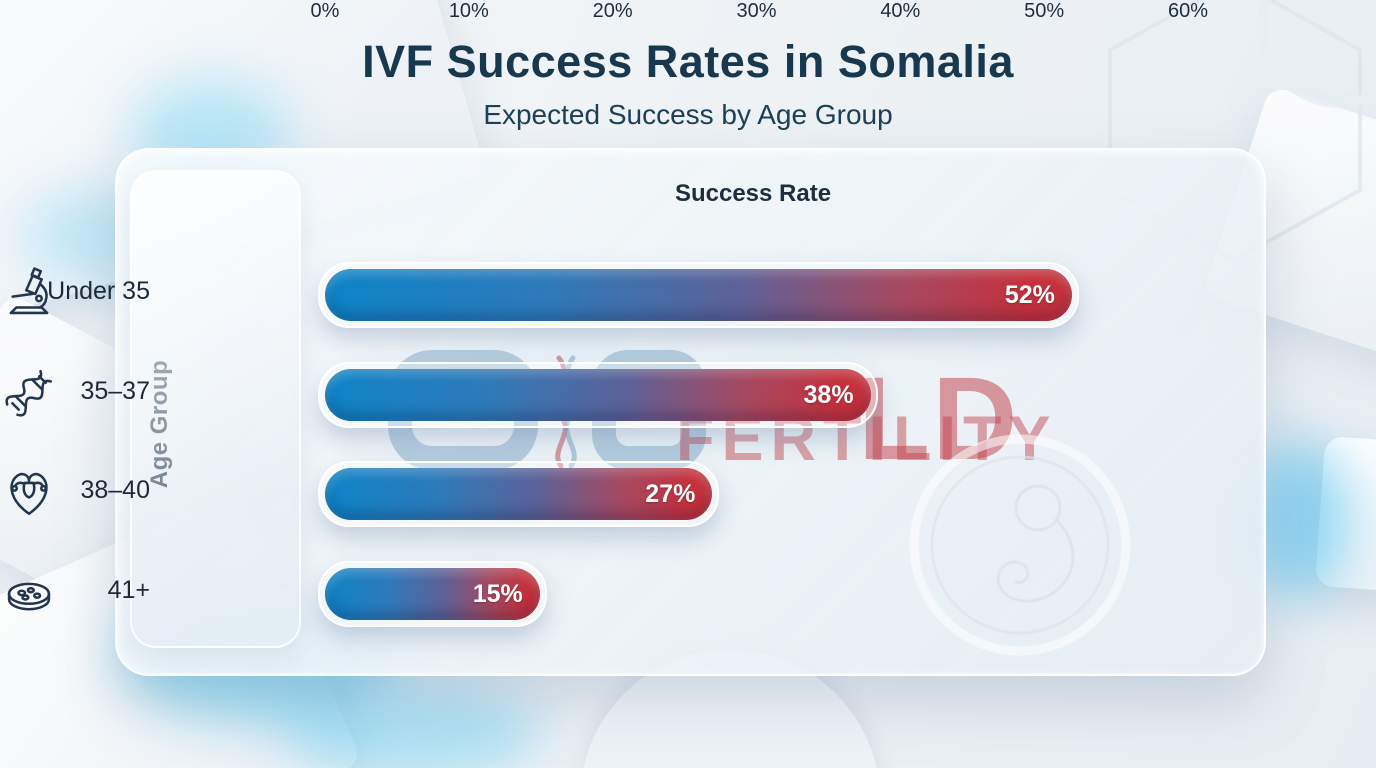  I want to click on x-tick-label: 60%, so click(1188, 11).